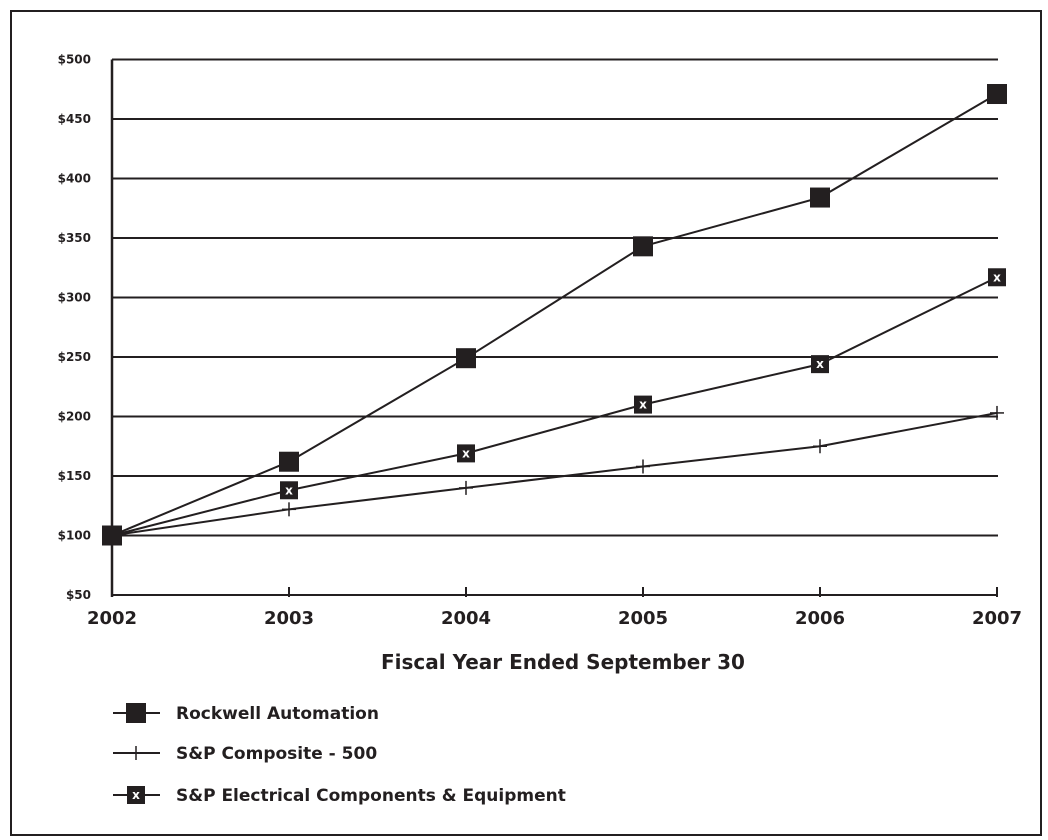  What do you see at coordinates (277, 714) in the screenshot?
I see `legend-label: Rockwell Automation` at bounding box center [277, 714].